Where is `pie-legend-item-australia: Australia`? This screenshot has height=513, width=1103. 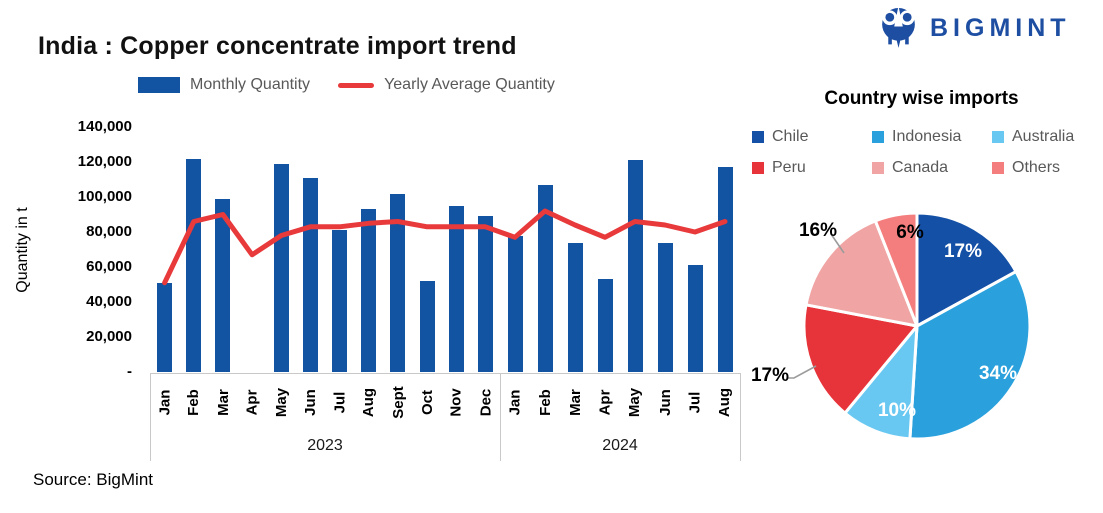 pie-legend-item-australia: Australia is located at coordinates (1042, 137).